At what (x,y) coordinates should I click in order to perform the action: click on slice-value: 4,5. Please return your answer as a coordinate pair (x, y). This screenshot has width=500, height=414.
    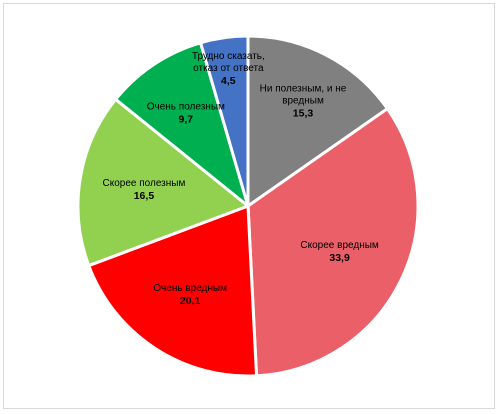
    Looking at the image, I should click on (228, 81).